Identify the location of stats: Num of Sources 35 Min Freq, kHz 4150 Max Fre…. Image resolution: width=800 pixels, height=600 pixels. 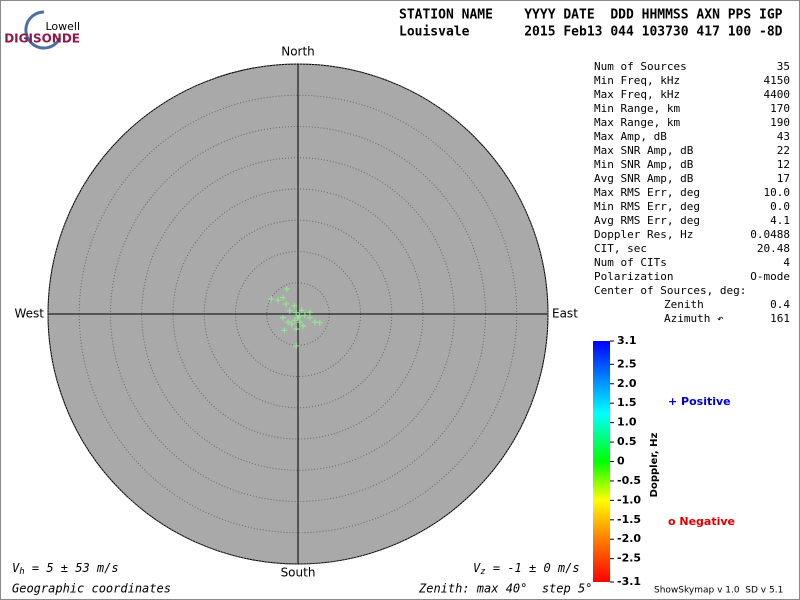
(692, 192).